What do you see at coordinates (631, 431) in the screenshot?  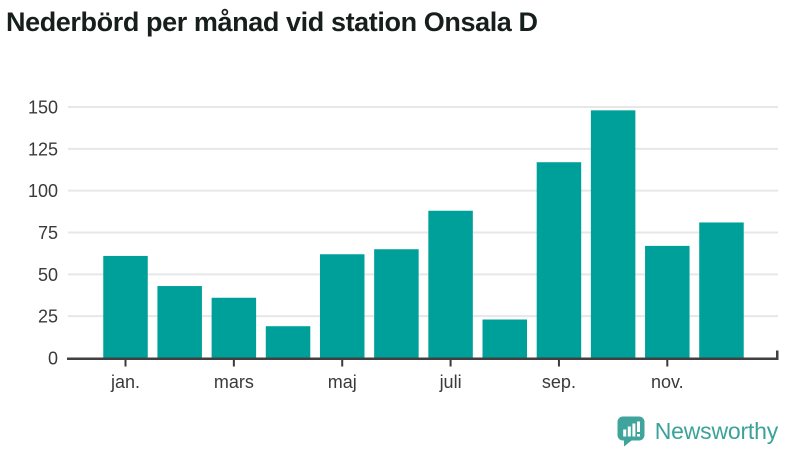 I see `bar-chart-speech-bubble-icon` at bounding box center [631, 431].